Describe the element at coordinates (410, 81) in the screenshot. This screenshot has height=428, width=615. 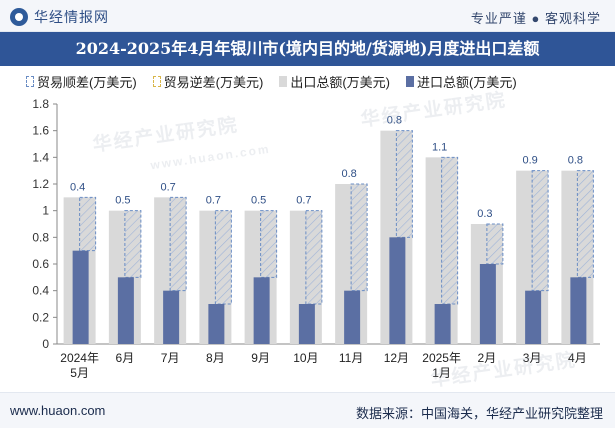
I see `legend-swatch-import` at that location.